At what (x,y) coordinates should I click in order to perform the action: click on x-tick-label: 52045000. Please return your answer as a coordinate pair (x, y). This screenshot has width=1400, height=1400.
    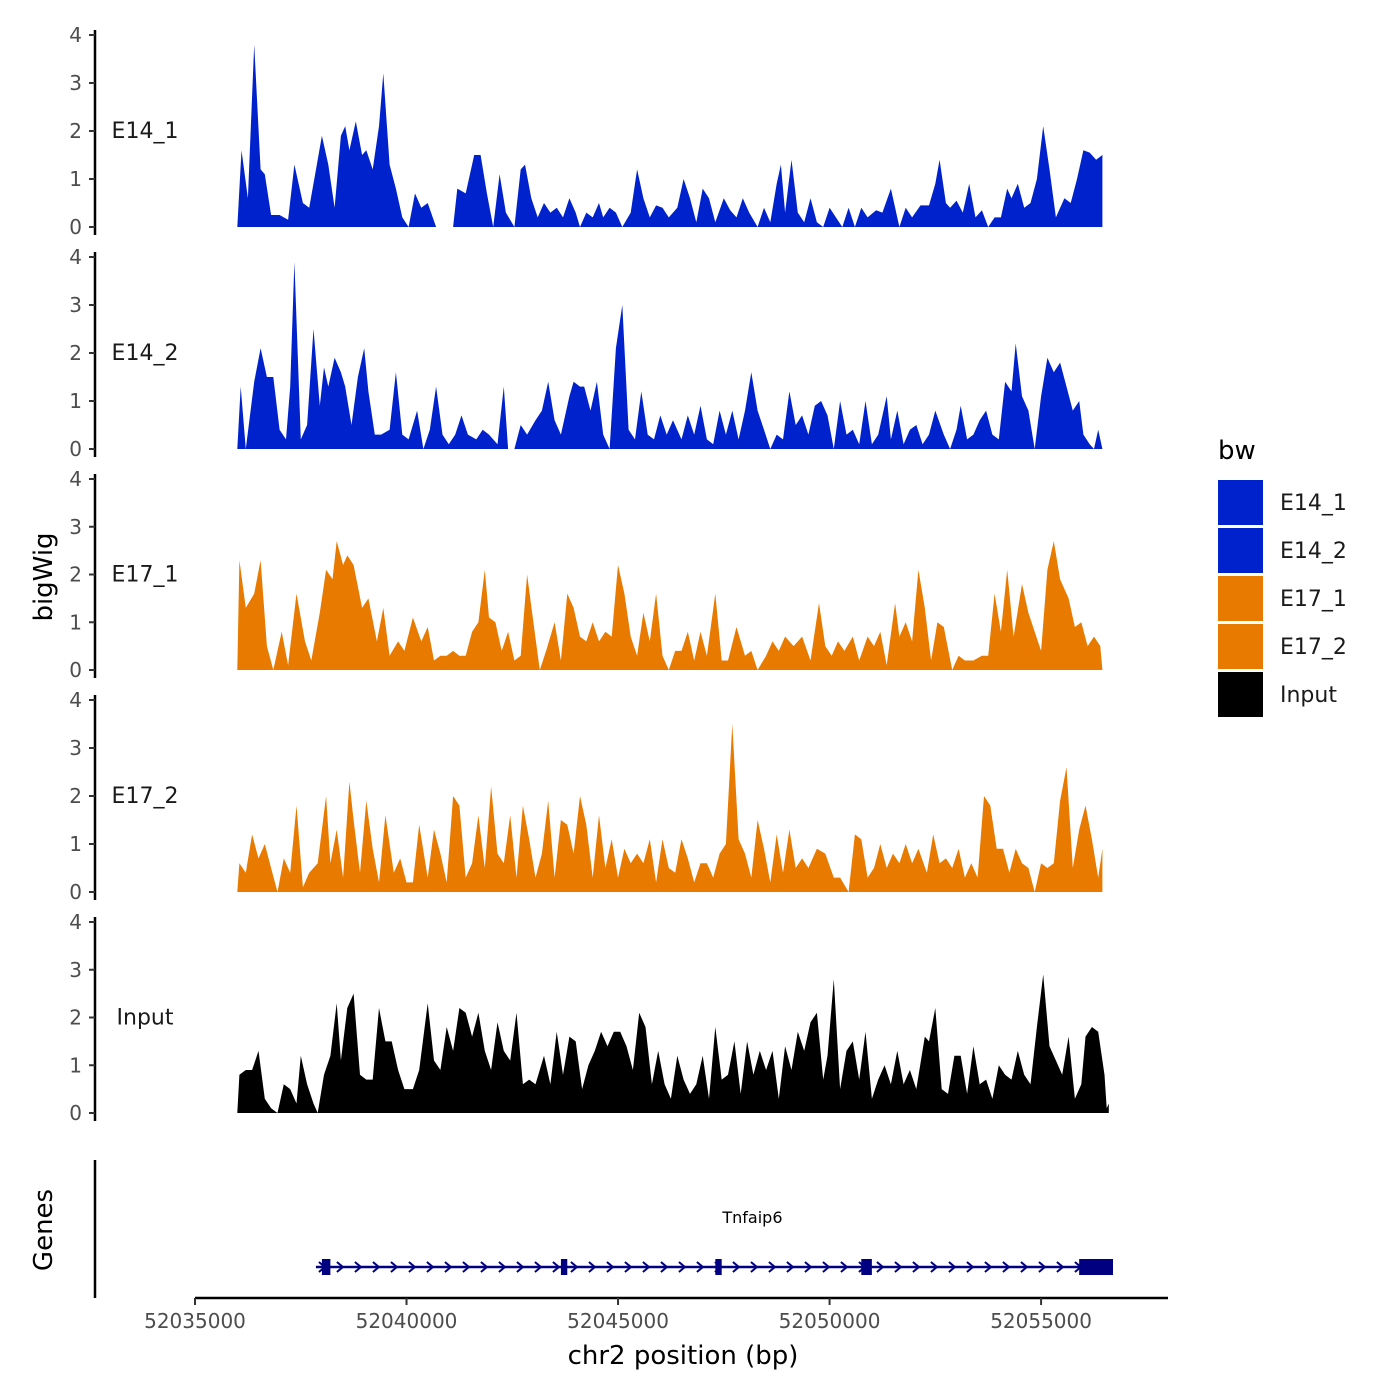
    Looking at the image, I should click on (618, 1321).